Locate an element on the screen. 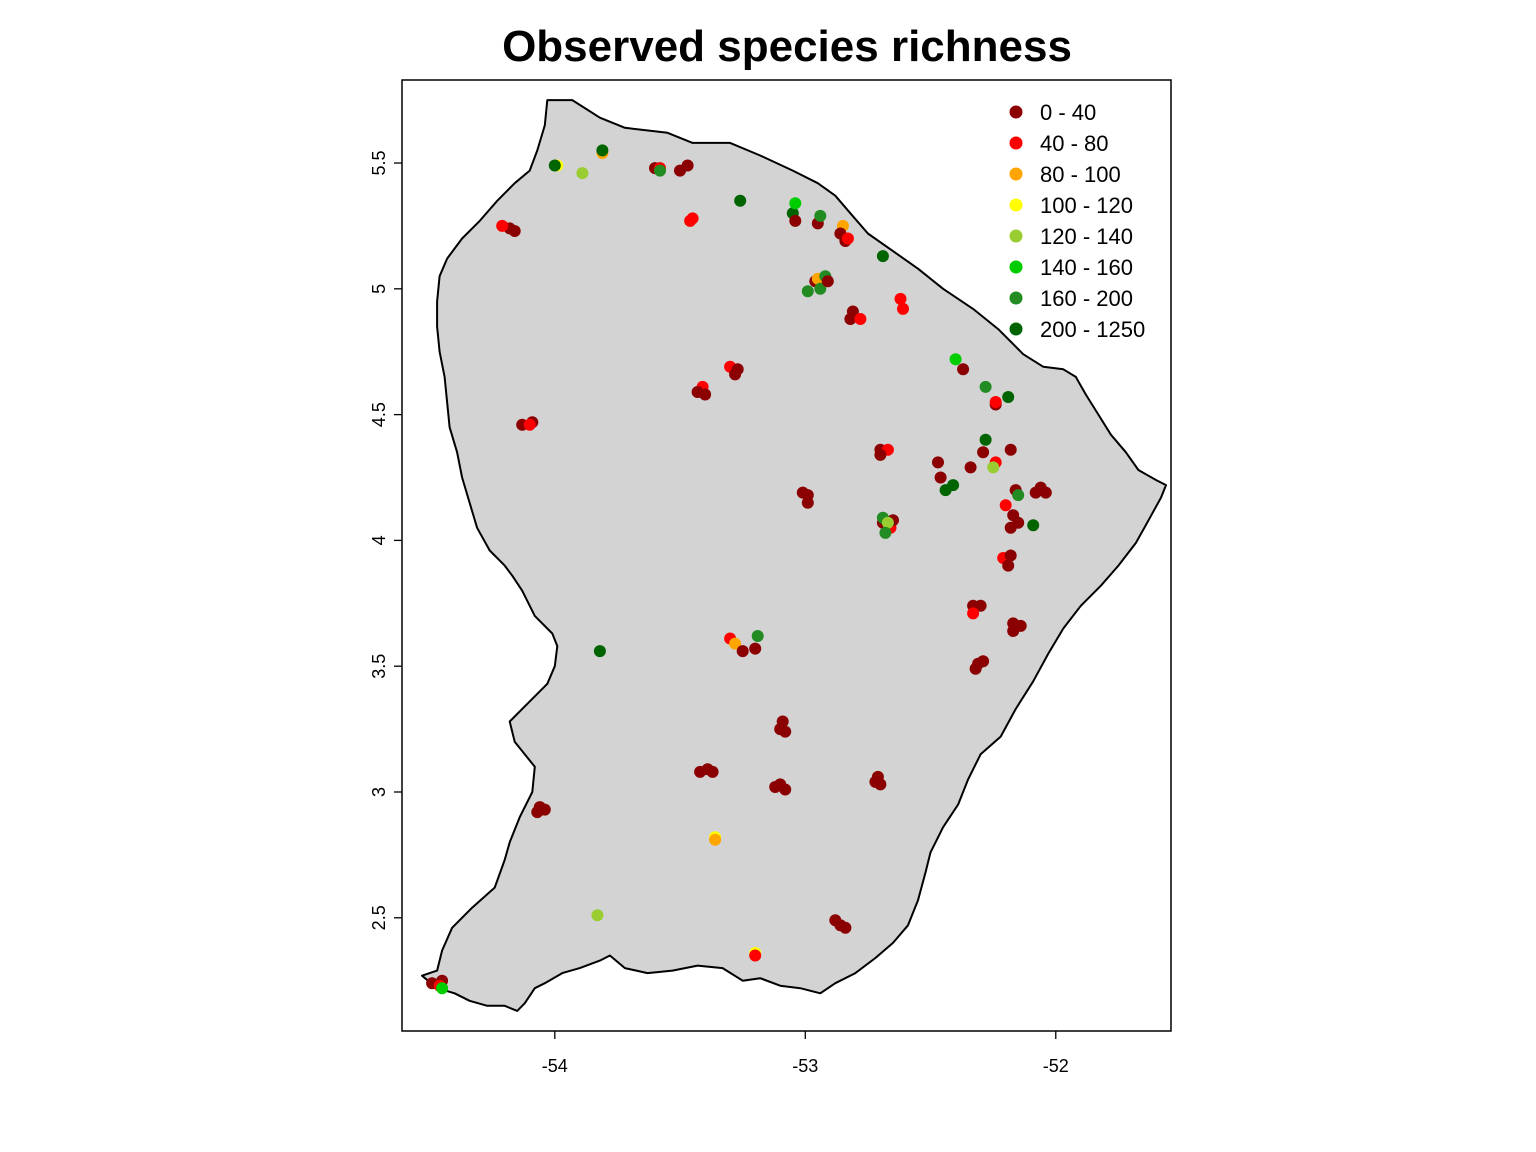  y-axis: 2.5 3 3.5 4 4.5 5 5.5 is located at coordinates (385, 540).